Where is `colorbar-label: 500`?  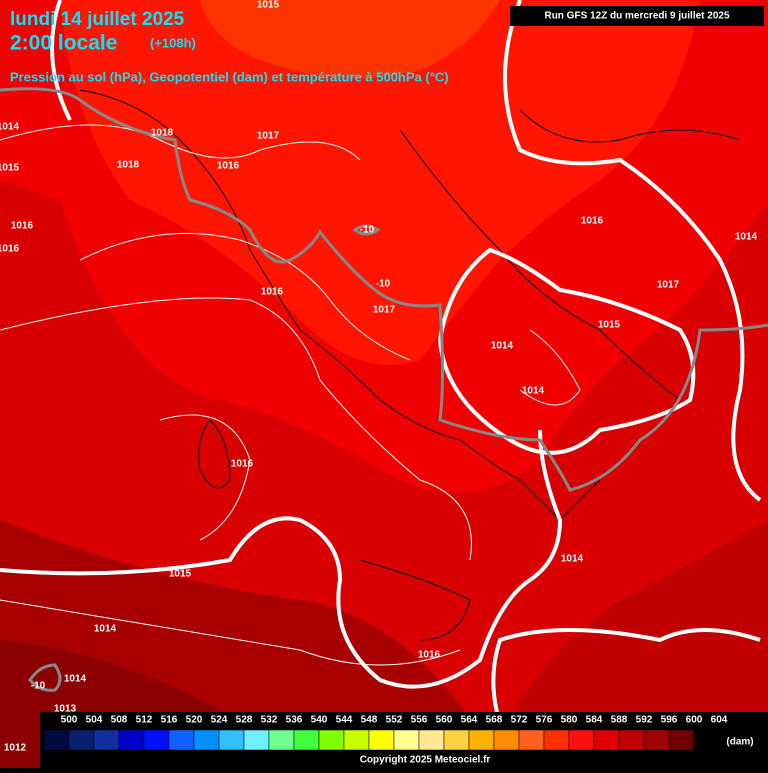 colorbar-label: 500 is located at coordinates (69, 720).